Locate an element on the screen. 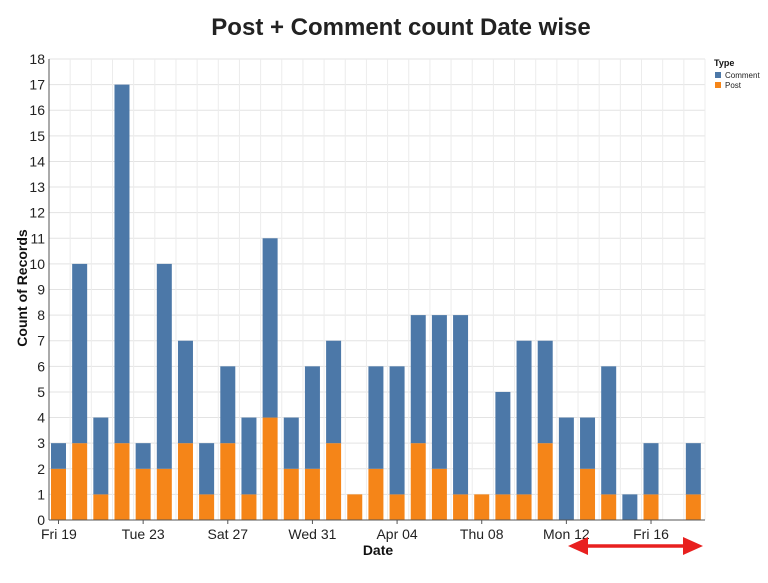 This screenshot has height=583, width=768. y-tick-label: 7 is located at coordinates (41, 341).